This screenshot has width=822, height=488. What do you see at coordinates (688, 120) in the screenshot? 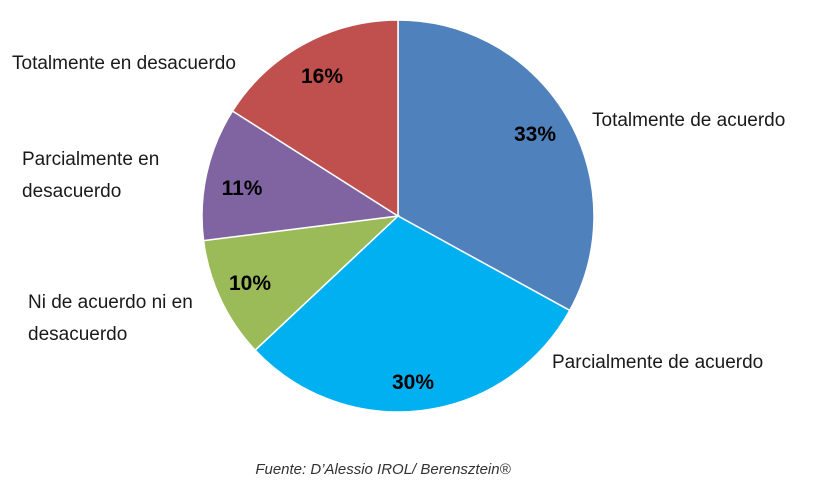
I see `category-label-totalmente-de-acuerdo: Totalmente de acuerdo` at bounding box center [688, 120].